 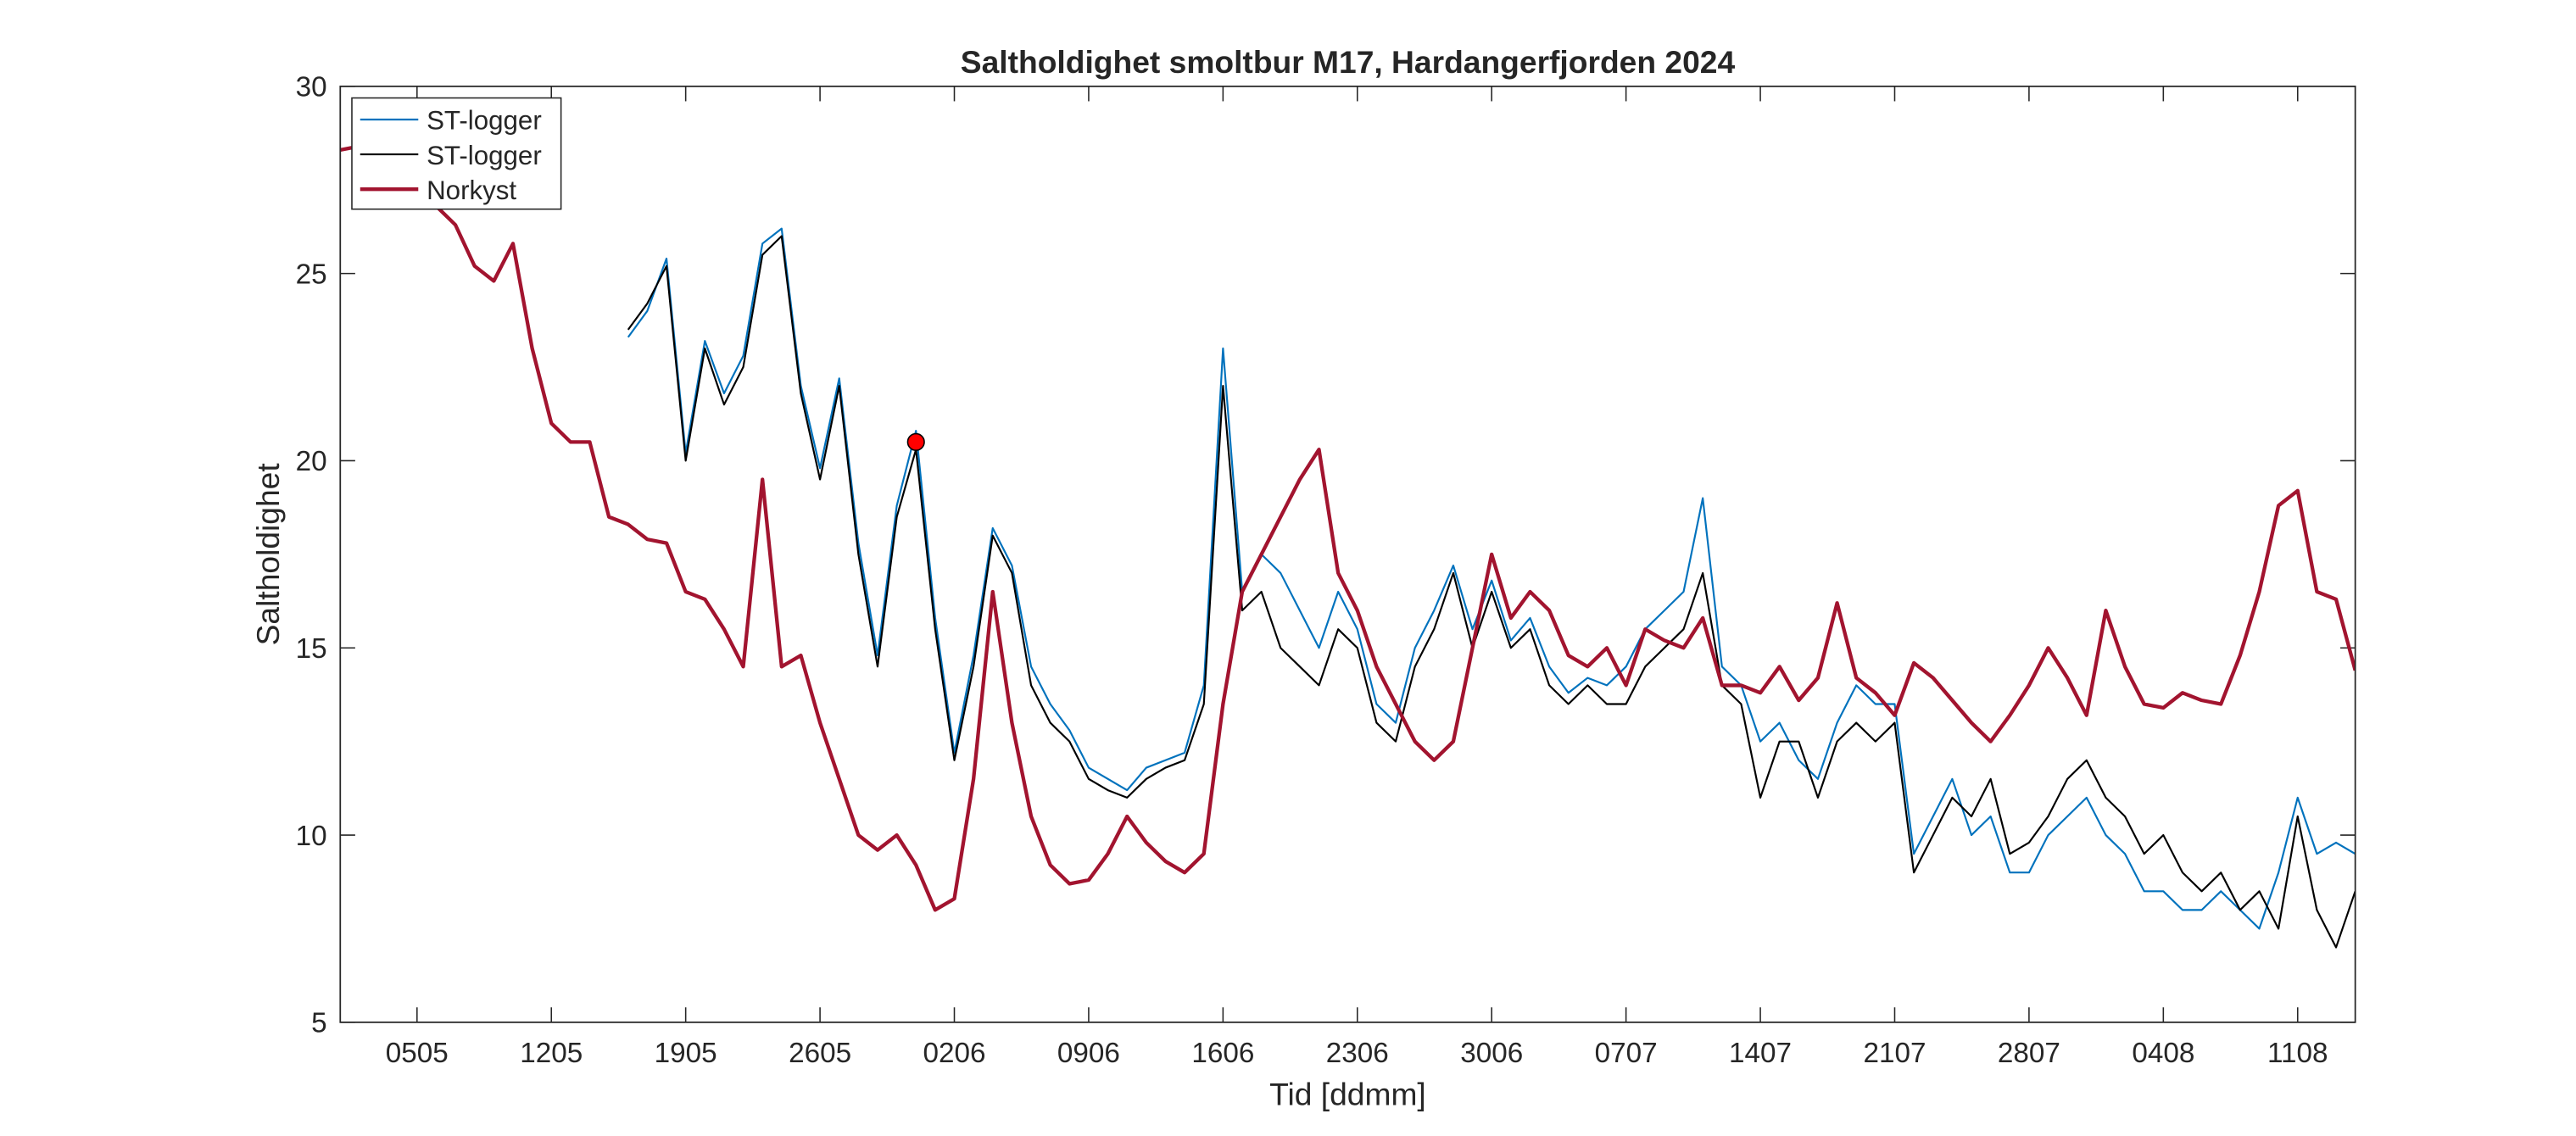 I want to click on x-tick-label: 2605, so click(x=820, y=1053).